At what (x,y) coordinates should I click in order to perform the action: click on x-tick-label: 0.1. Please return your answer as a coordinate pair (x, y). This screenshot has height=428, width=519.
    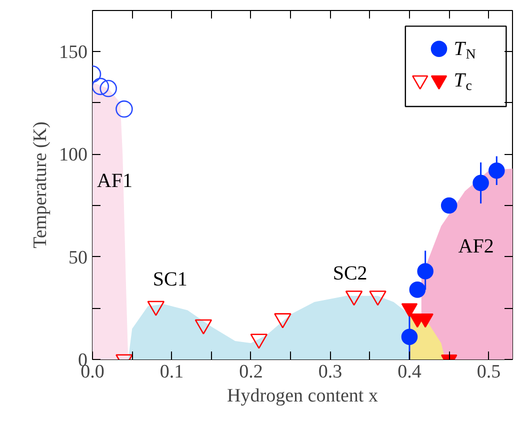
    Looking at the image, I should click on (172, 372).